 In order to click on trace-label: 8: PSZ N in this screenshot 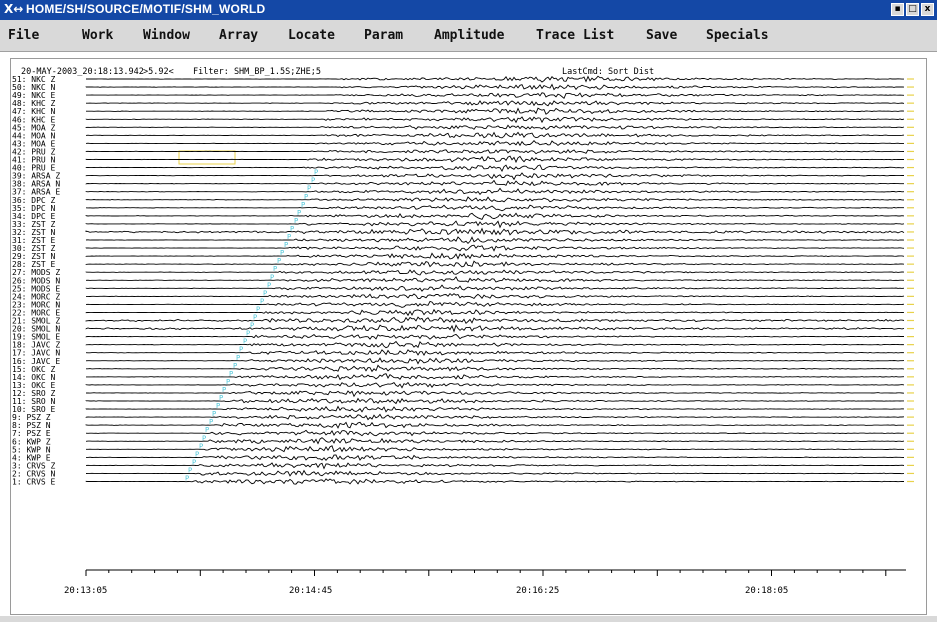, I will do `click(31, 425)`.